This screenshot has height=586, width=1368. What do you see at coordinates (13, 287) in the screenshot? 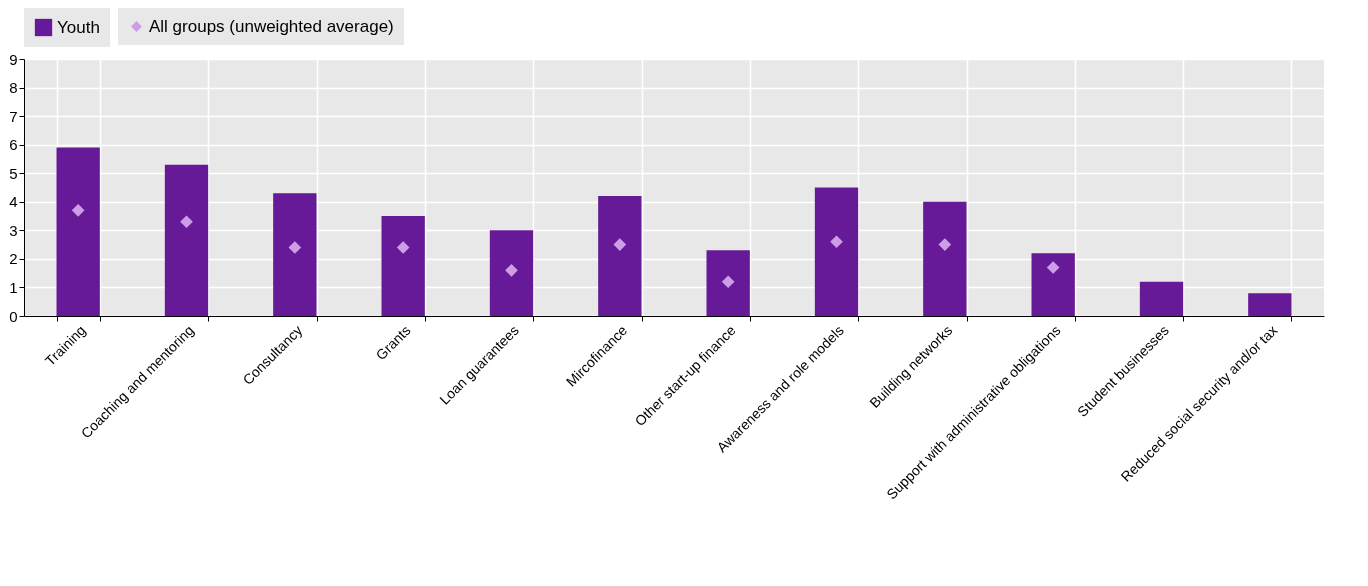
I see `y-tick-label: 1` at bounding box center [13, 287].